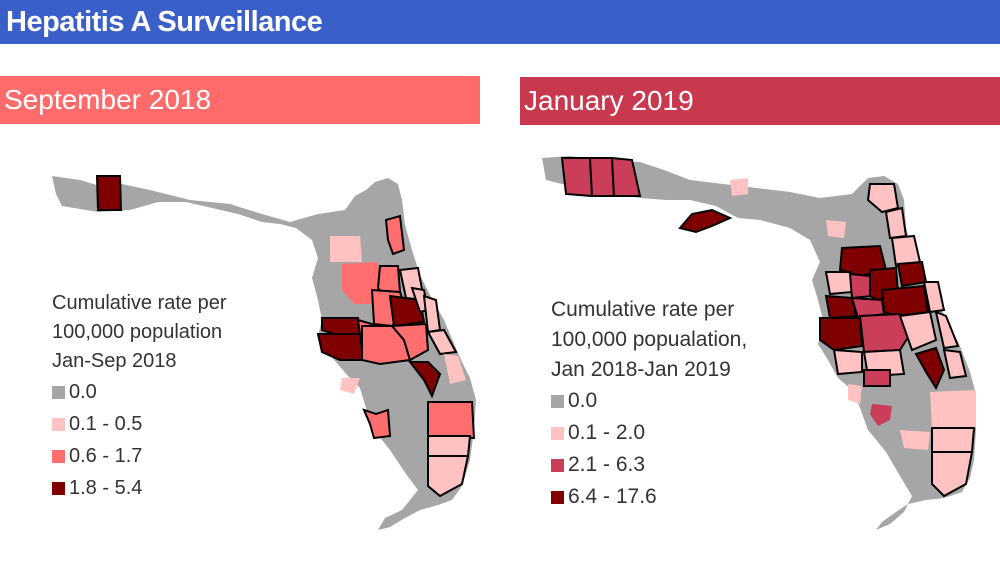 The height and width of the screenshot is (565, 1000). What do you see at coordinates (500, 22) in the screenshot?
I see `title-bar: Hepatitis A Surveillance` at bounding box center [500, 22].